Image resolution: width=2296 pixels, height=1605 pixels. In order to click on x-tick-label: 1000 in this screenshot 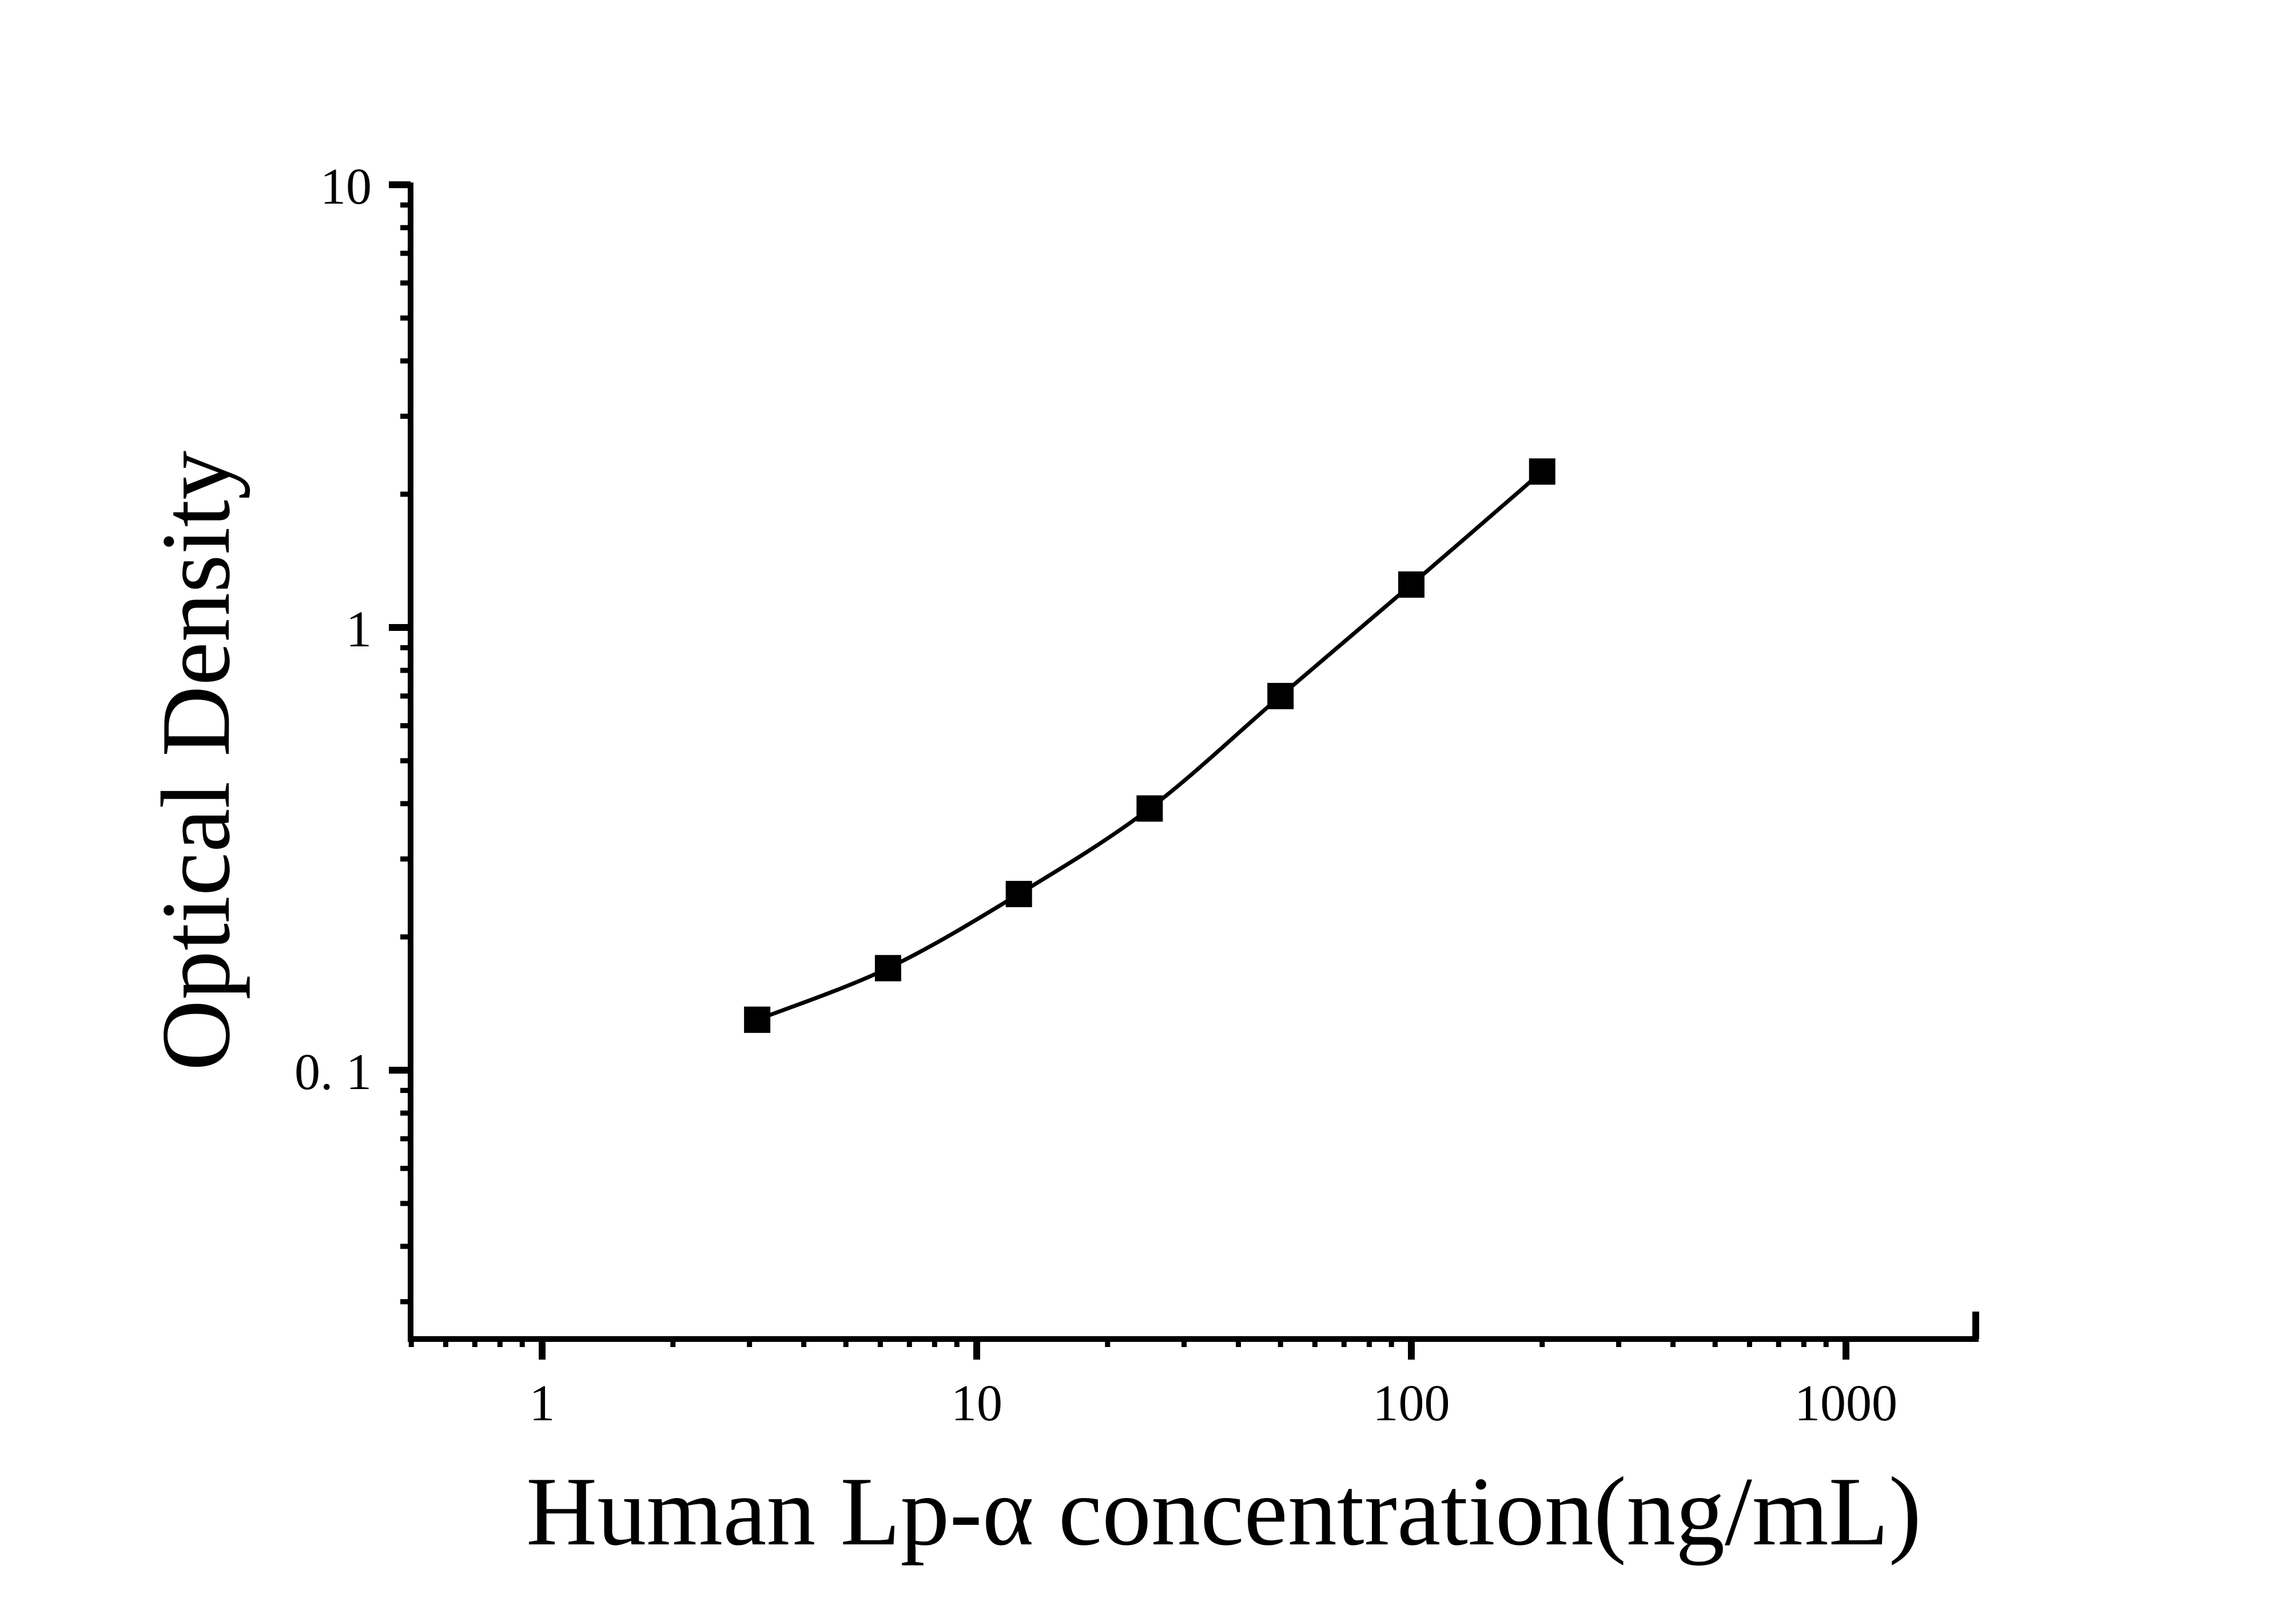, I will do `click(1846, 1403)`.